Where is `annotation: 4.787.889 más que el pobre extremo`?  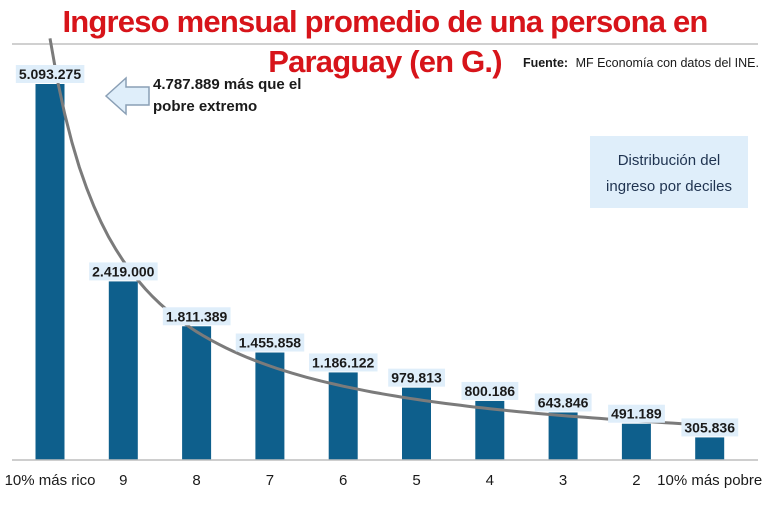 annotation: 4.787.889 más que el pobre extremo is located at coordinates (202, 96).